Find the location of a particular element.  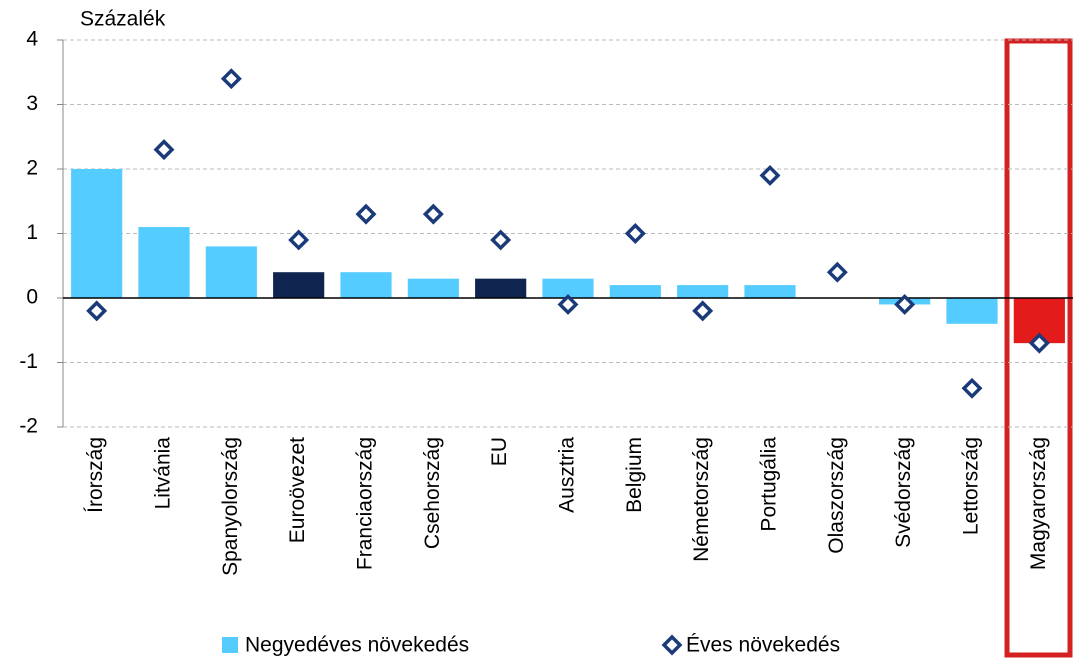

x-tick-label: Portugália is located at coordinates (769, 484).